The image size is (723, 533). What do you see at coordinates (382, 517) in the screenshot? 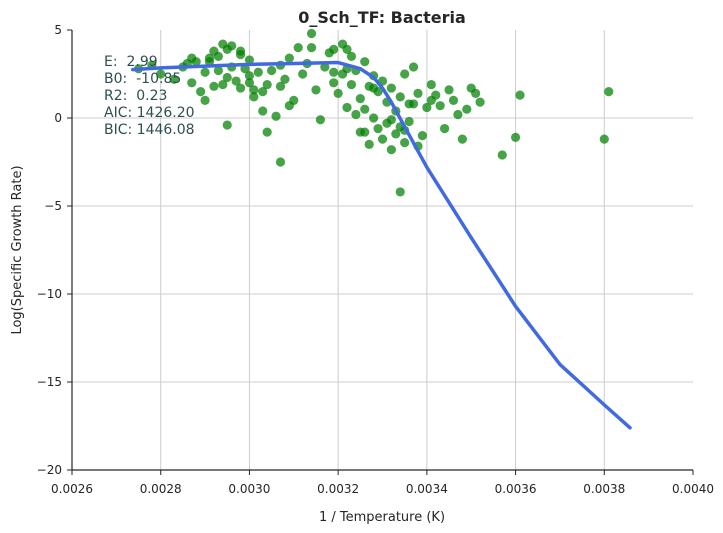
I see `x-axis-label: 1 / Temperature (K)` at bounding box center [382, 517].